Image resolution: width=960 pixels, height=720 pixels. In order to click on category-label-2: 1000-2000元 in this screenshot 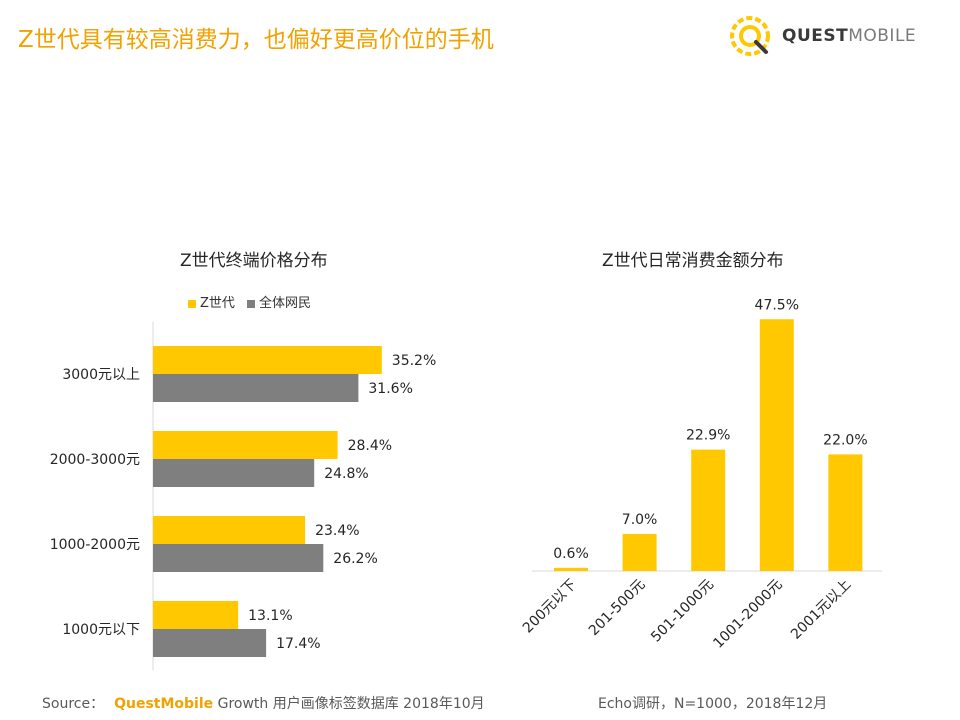, I will do `click(95, 545)`.